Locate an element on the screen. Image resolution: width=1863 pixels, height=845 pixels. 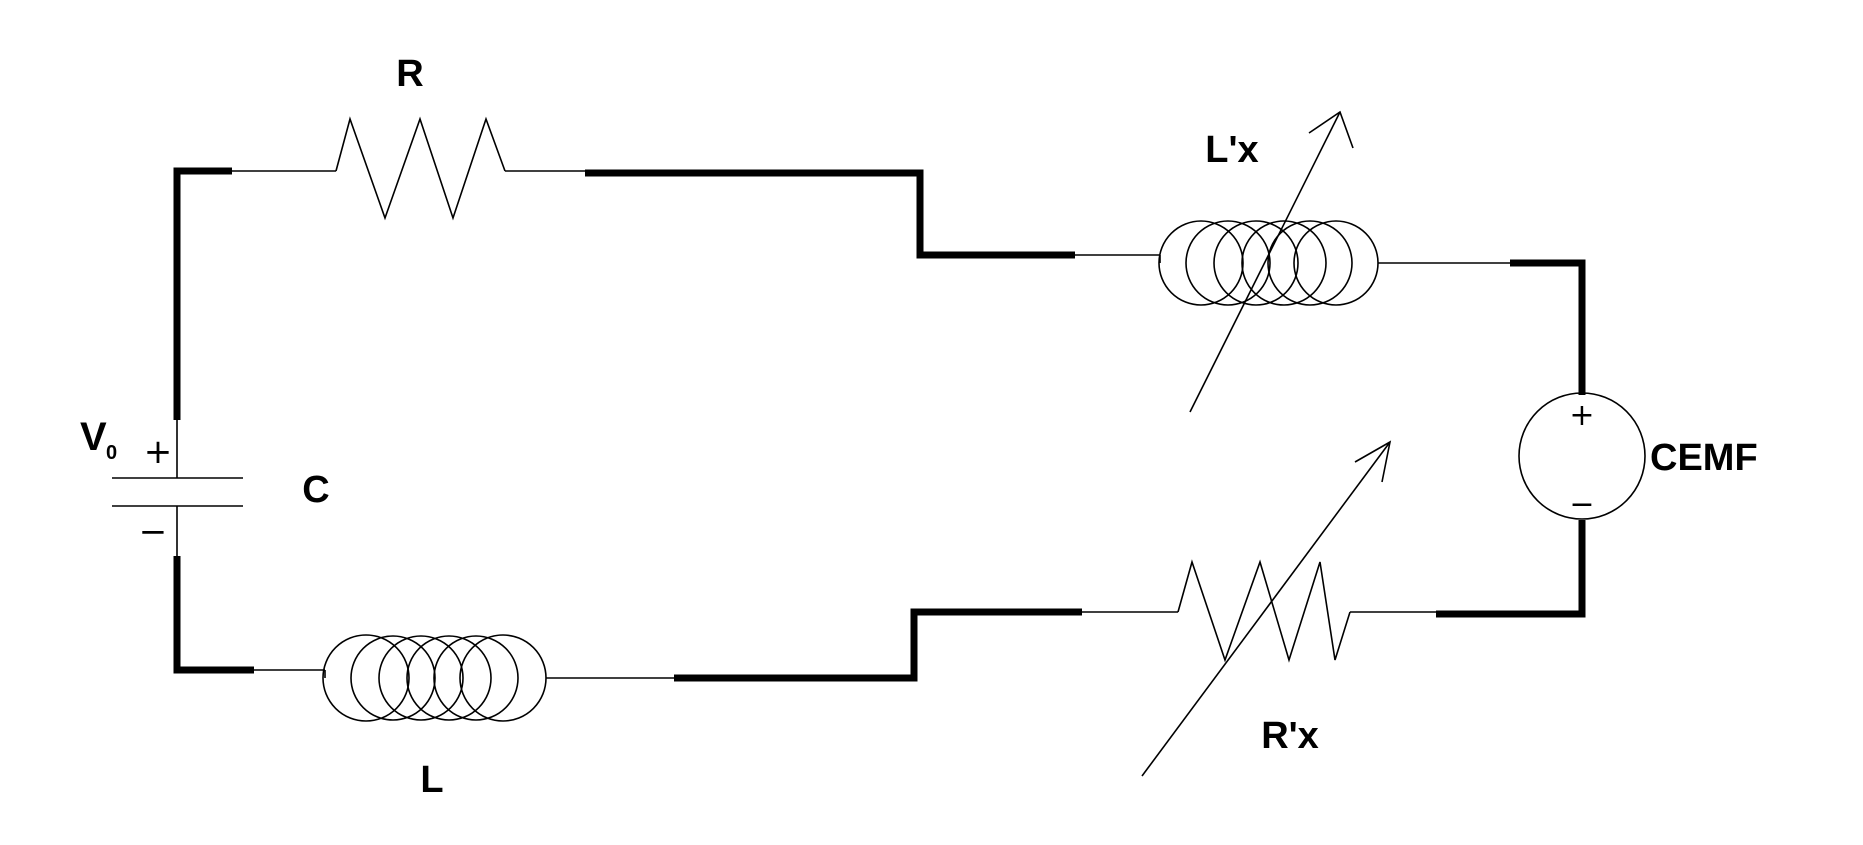
wire-top-middle is located at coordinates (830, 214).